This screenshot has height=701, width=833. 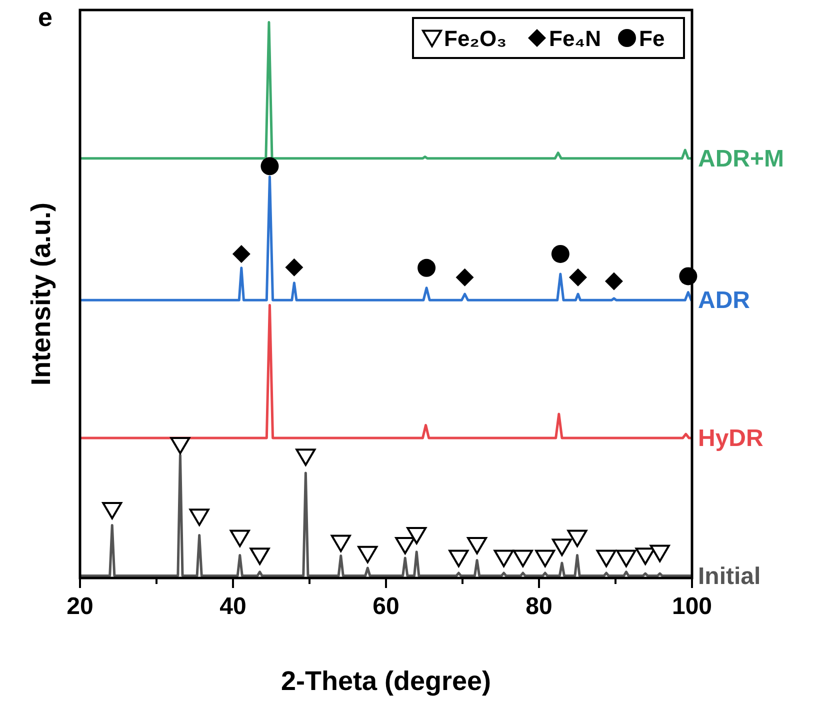 I want to click on x-tick-label: 80, so click(x=539, y=606).